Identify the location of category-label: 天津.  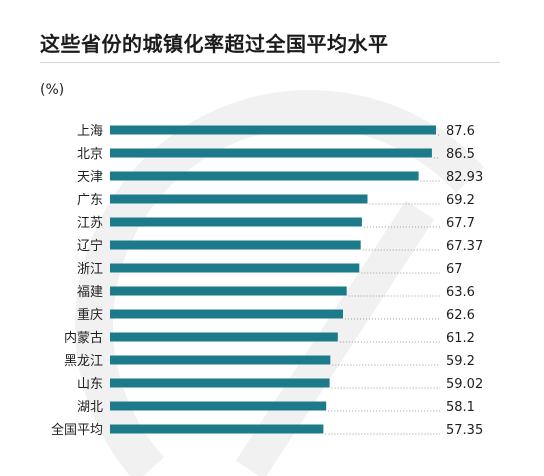
(90, 177).